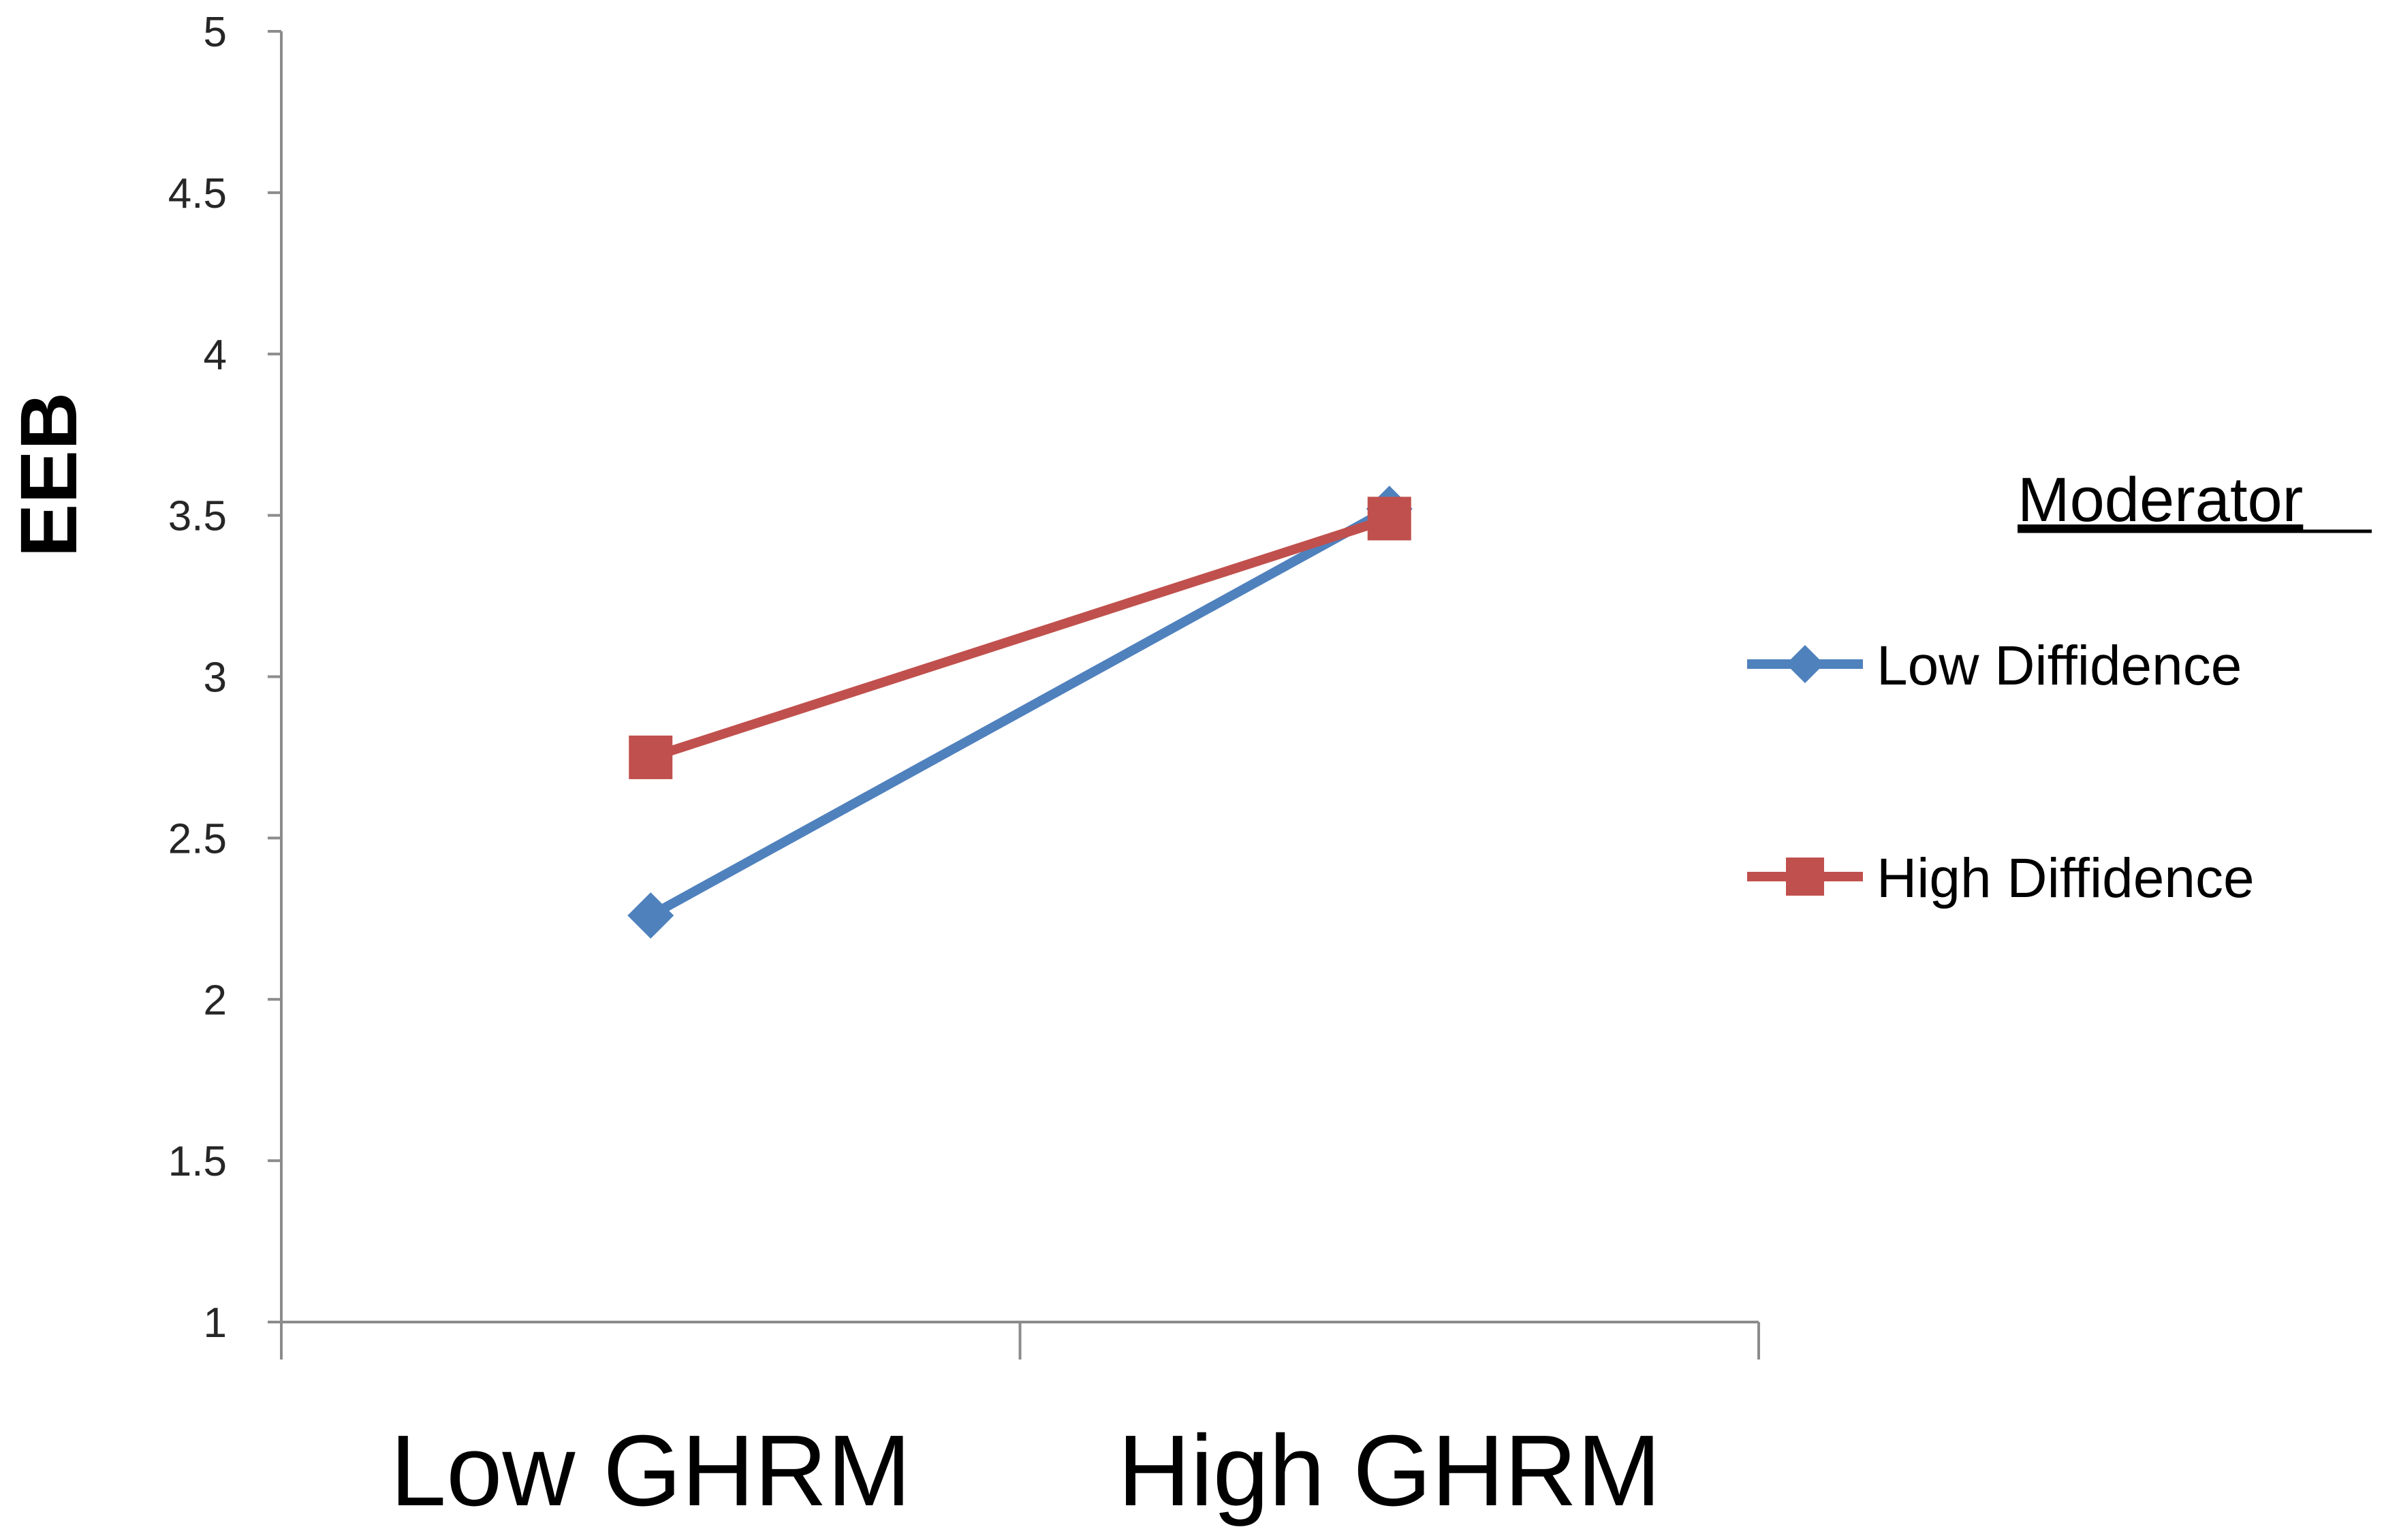 This screenshot has width=2384, height=1540. Describe the element at coordinates (197, 838) in the screenshot. I see `y-tick-label: 2.5` at that location.